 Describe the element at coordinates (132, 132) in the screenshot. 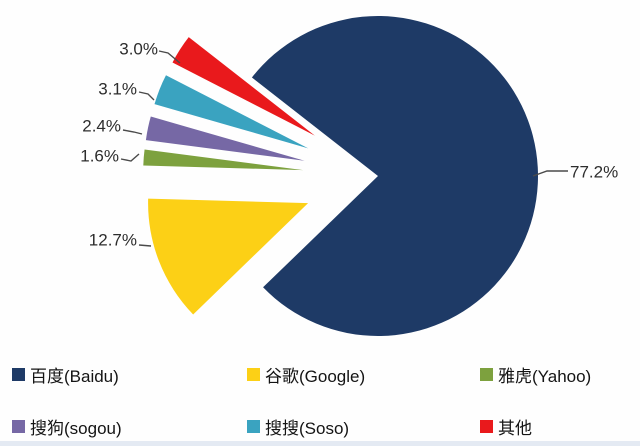

I see `leader-line-sogou` at that location.